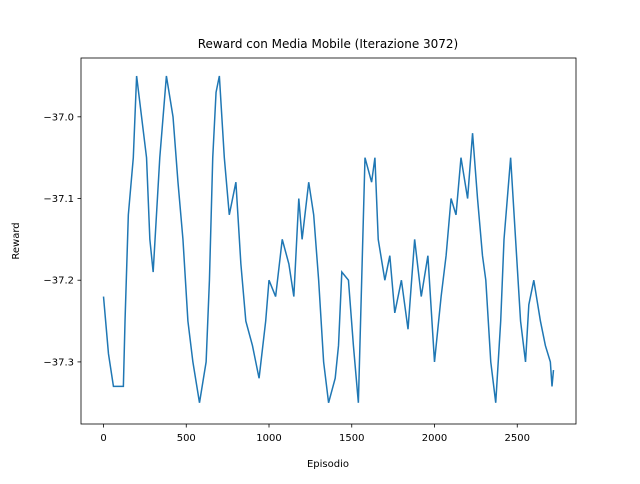 The height and width of the screenshot is (484, 640). What do you see at coordinates (58, 281) in the screenshot?
I see `y-tick-label: −37.2` at bounding box center [58, 281].